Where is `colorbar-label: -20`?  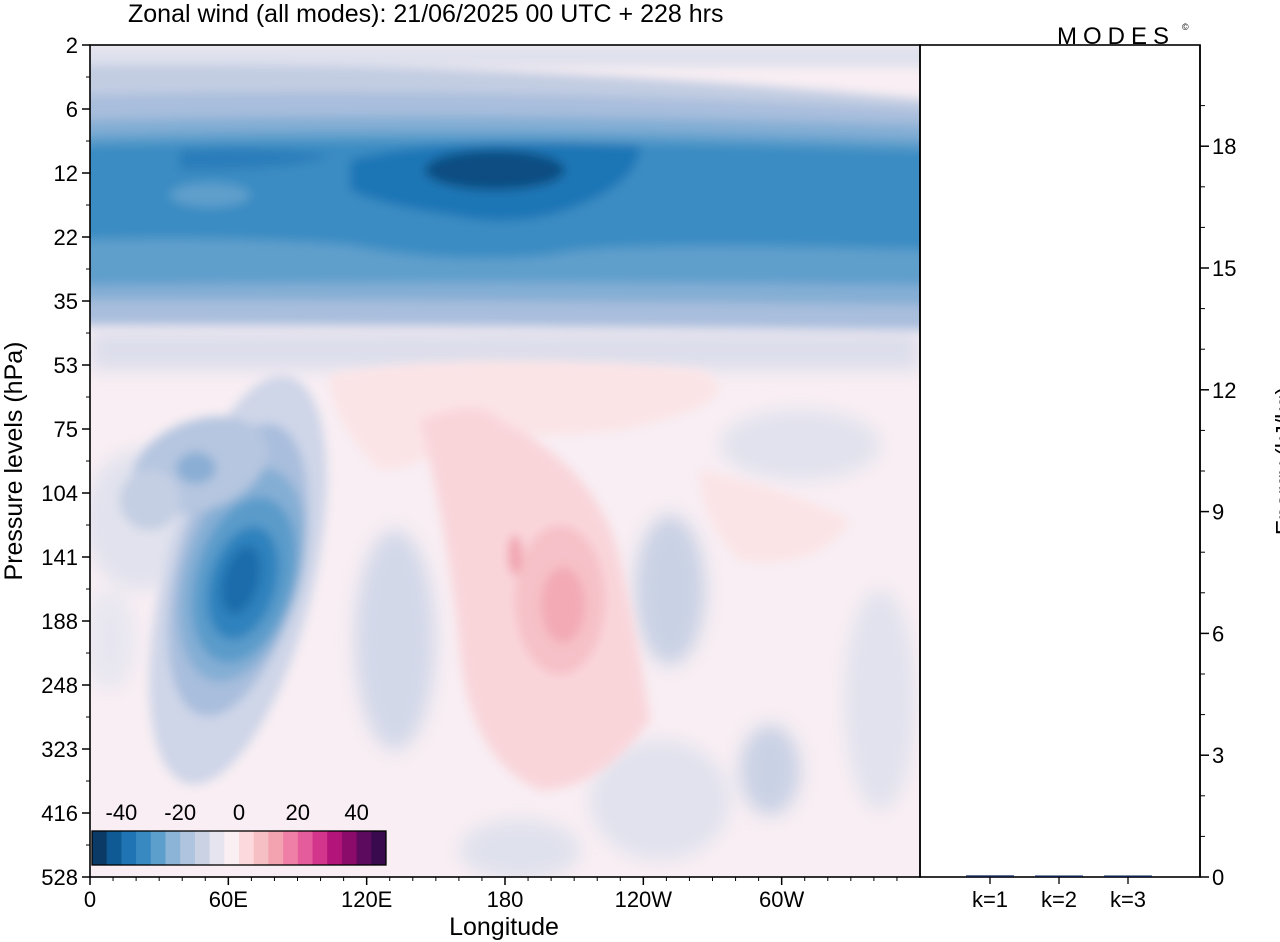
colorbar-label: -20 is located at coordinates (180, 812).